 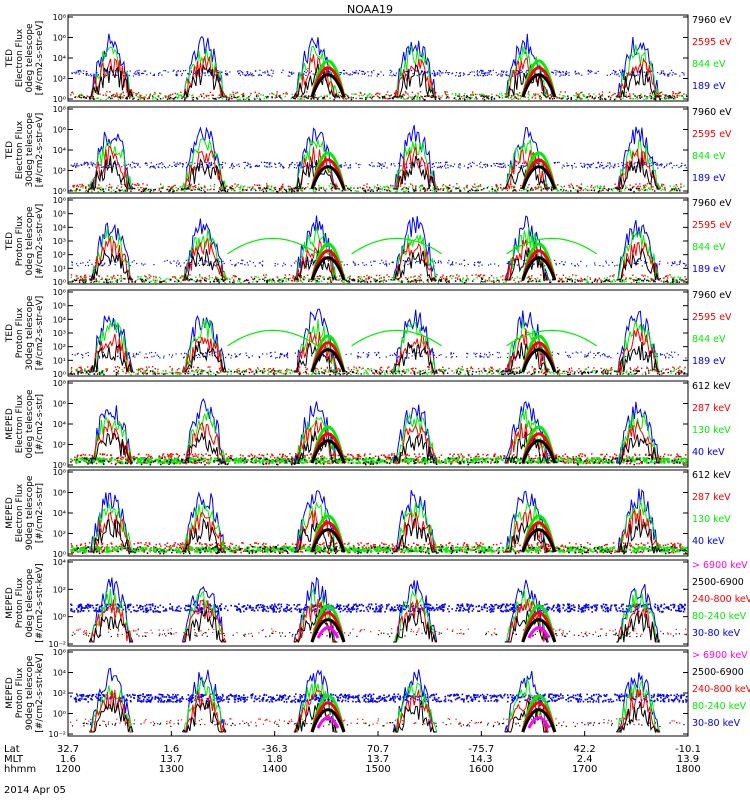 What do you see at coordinates (688, 759) in the screenshot?
I see `x-tick-label: 13.9` at bounding box center [688, 759].